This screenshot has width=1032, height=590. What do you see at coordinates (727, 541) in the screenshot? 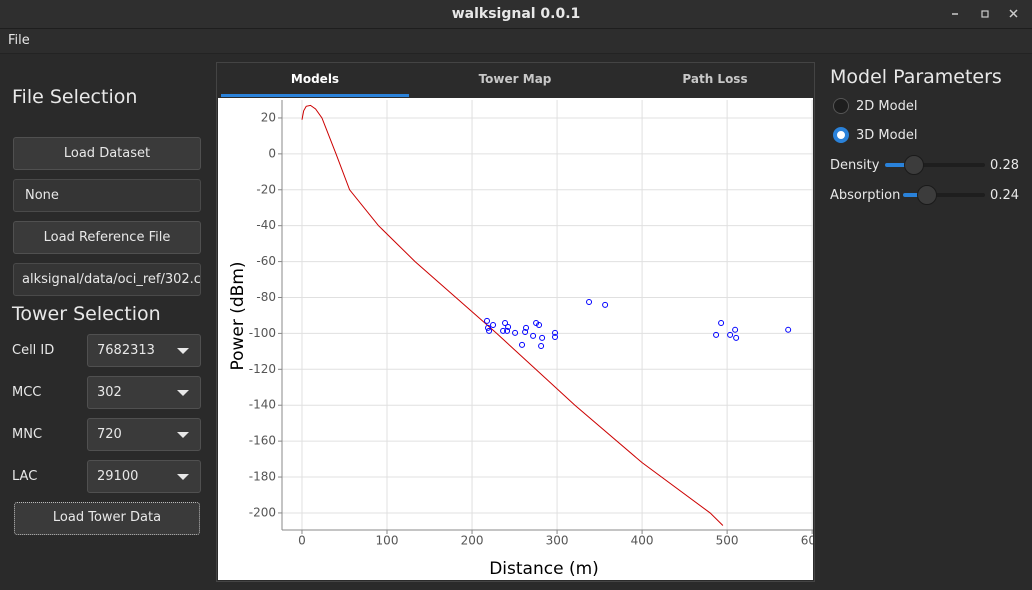
I see `x-tick-label: 500` at bounding box center [727, 541].